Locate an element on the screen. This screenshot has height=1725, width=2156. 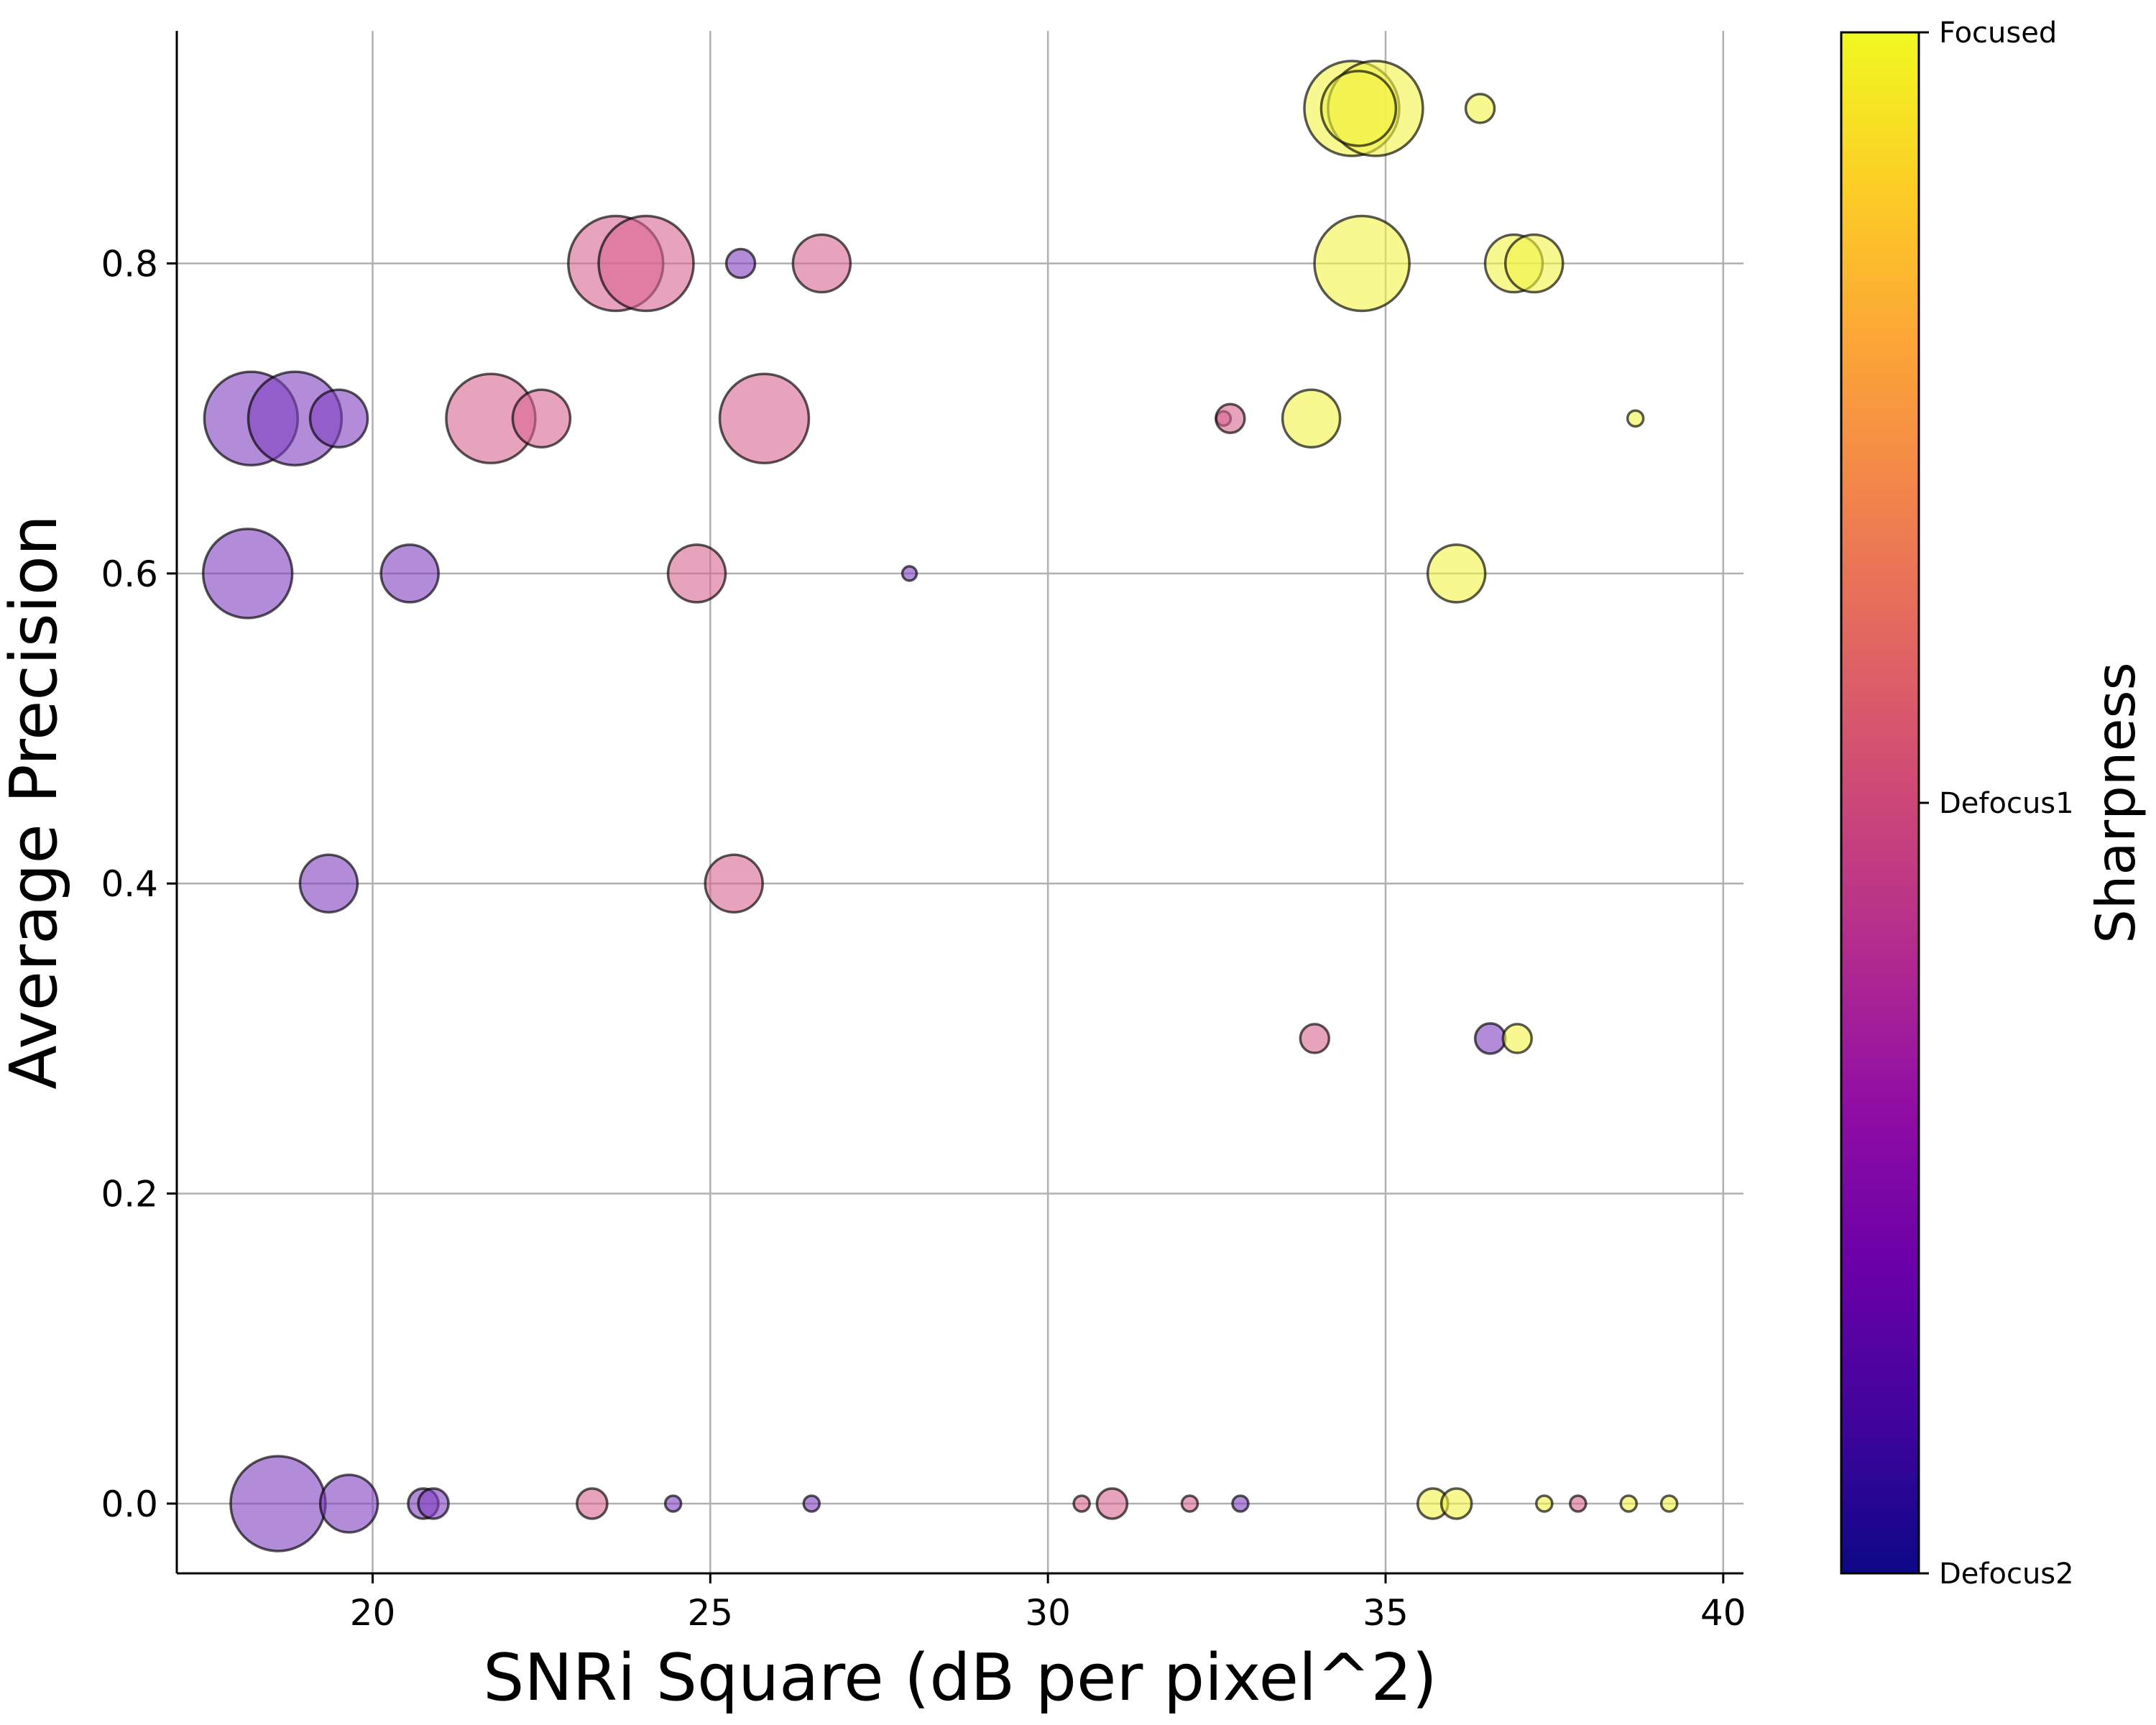
x-axis-title: SNRi Square (dB per pixel^2) is located at coordinates (960, 1678).